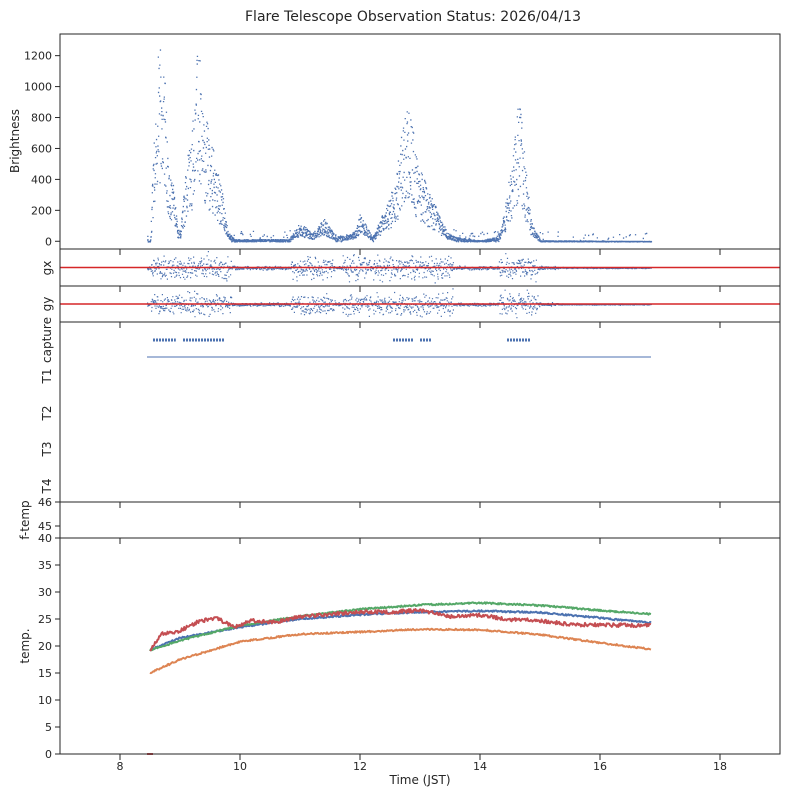 The height and width of the screenshot is (798, 789). I want to click on y-tick-label: 15, so click(45, 673).